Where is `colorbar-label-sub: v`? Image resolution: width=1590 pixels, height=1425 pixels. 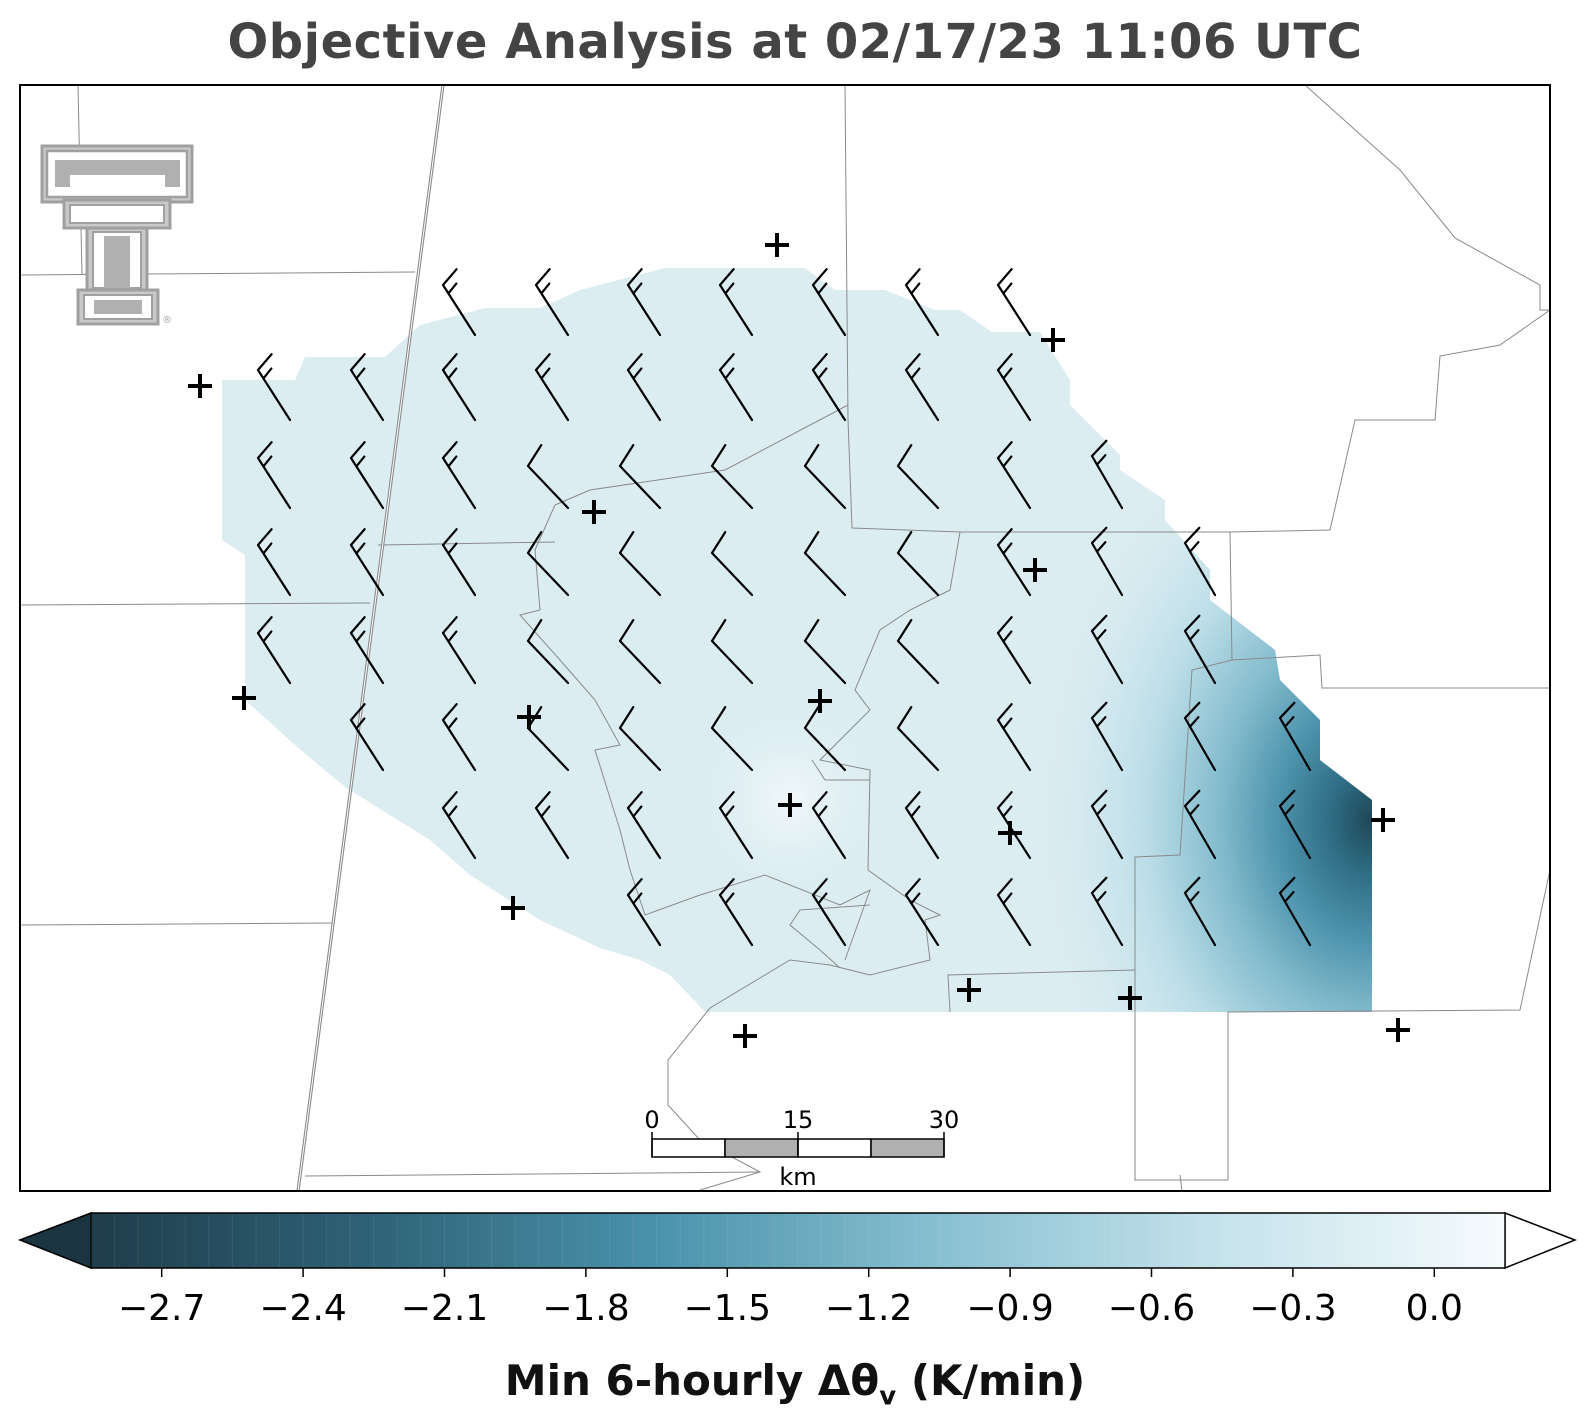
colorbar-label-sub: v is located at coordinates (888, 1396).